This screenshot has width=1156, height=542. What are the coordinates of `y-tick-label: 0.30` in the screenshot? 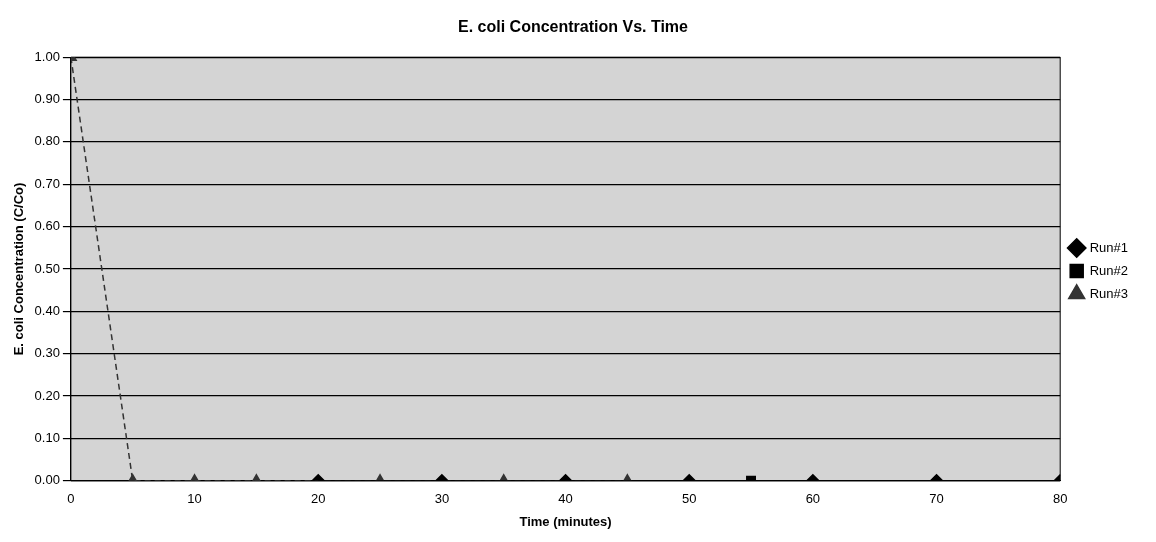 It's located at (47, 353).